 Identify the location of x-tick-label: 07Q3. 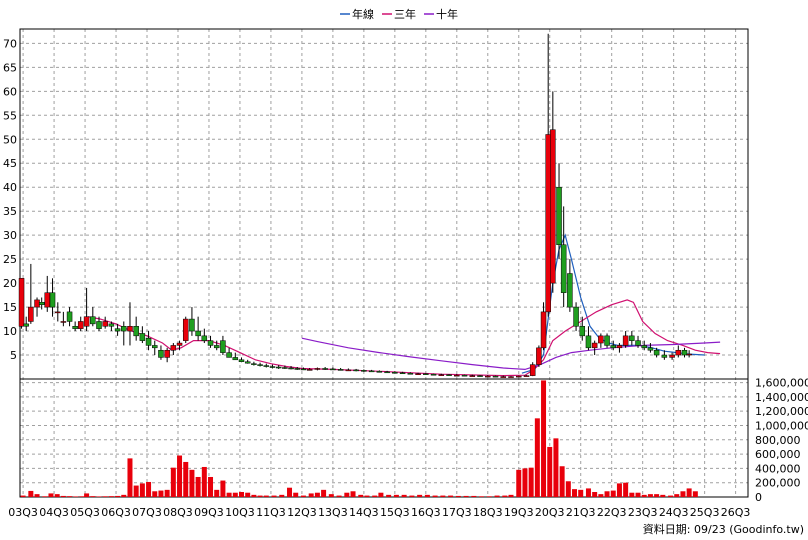
(147, 512).